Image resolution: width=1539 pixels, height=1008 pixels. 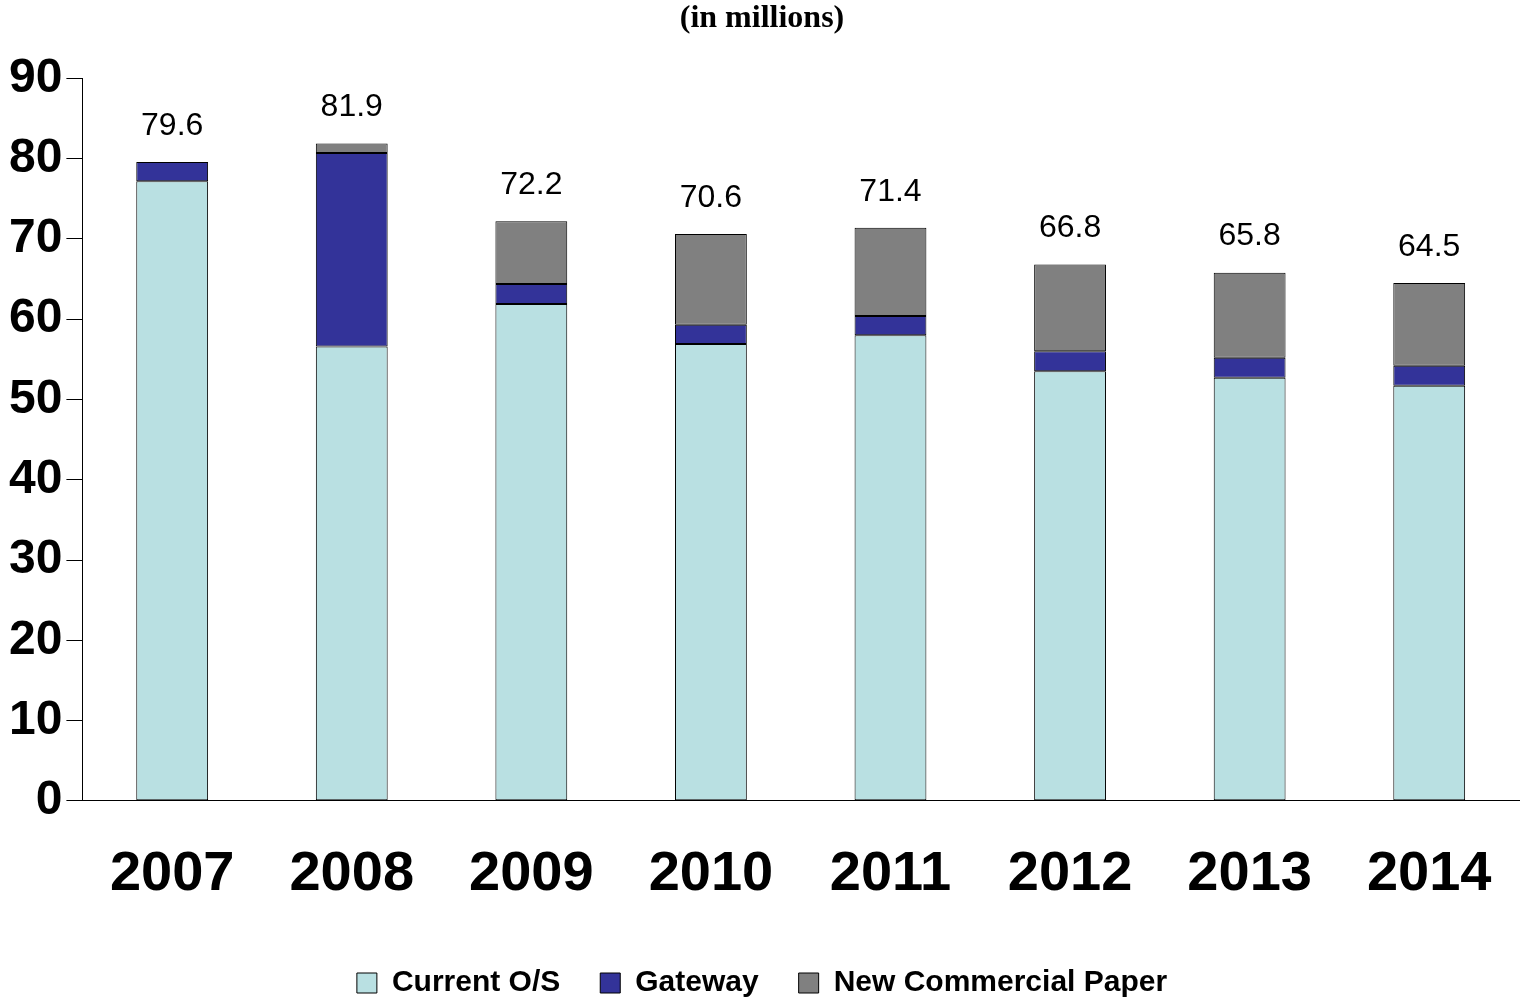 I want to click on x-tick-label: 2010, so click(x=711, y=870).